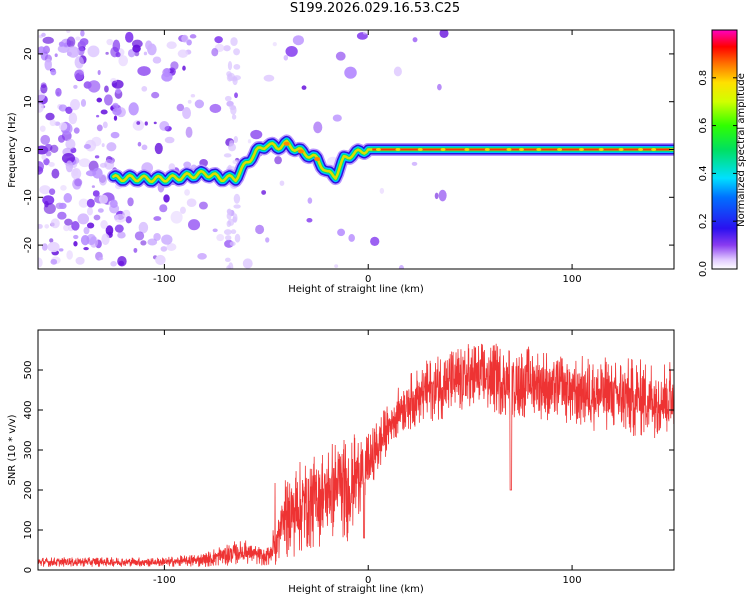 The width and height of the screenshot is (750, 600). What do you see at coordinates (703, 221) in the screenshot?
I see `colorbar-tick-label: 0.2` at bounding box center [703, 221].